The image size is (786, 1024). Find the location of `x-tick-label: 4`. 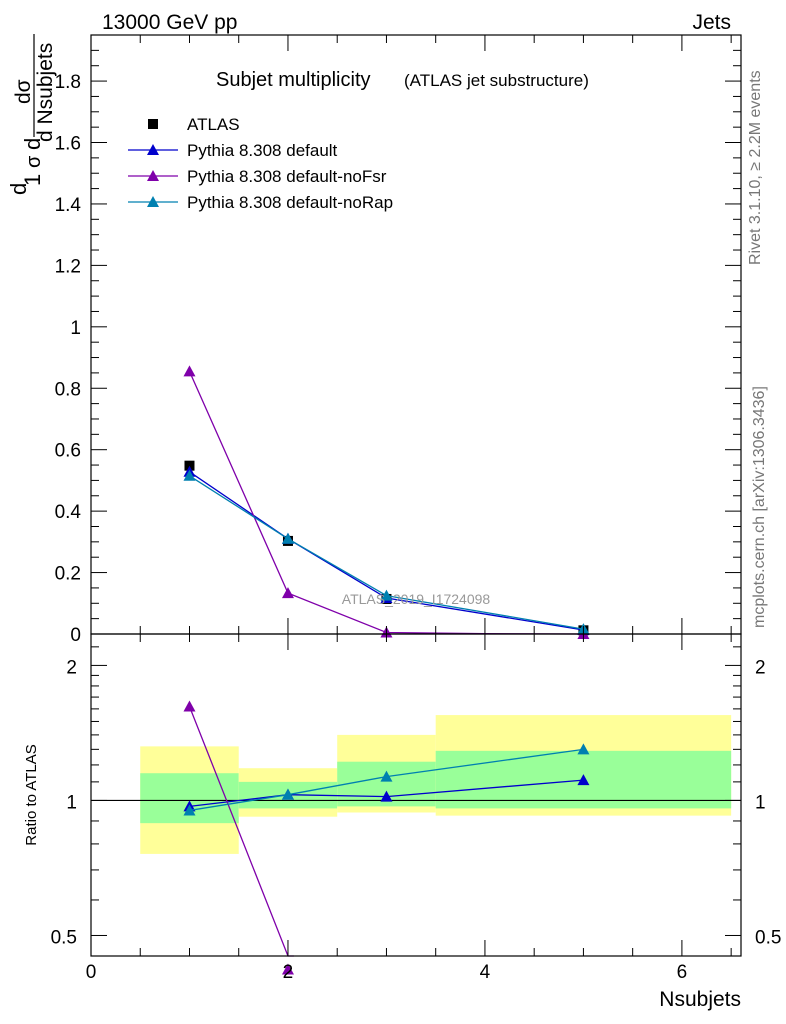

x-tick-label: 4 is located at coordinates (485, 972).